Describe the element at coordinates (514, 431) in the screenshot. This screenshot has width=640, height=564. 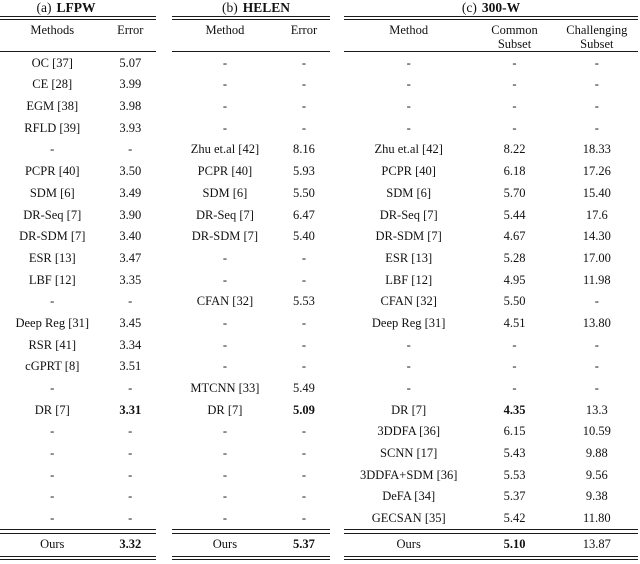
I see `value-cell: 6.15` at that location.